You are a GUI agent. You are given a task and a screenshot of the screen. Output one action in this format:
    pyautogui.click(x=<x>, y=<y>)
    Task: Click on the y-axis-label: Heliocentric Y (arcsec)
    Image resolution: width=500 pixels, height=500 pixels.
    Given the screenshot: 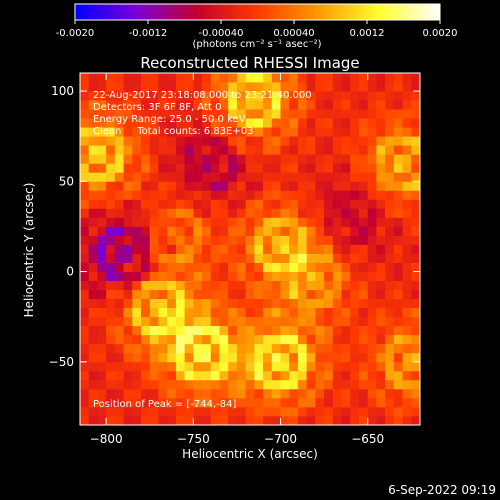 What is the action you would take?
    pyautogui.click(x=29, y=250)
    